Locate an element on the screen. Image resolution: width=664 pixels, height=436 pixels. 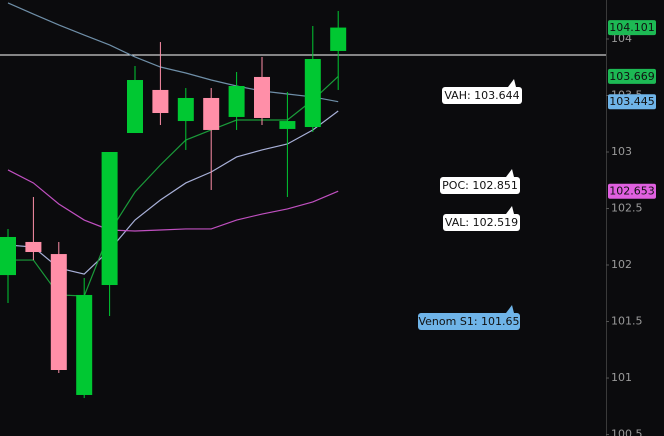
y-tick-label: 102.5 is located at coordinates (627, 208).